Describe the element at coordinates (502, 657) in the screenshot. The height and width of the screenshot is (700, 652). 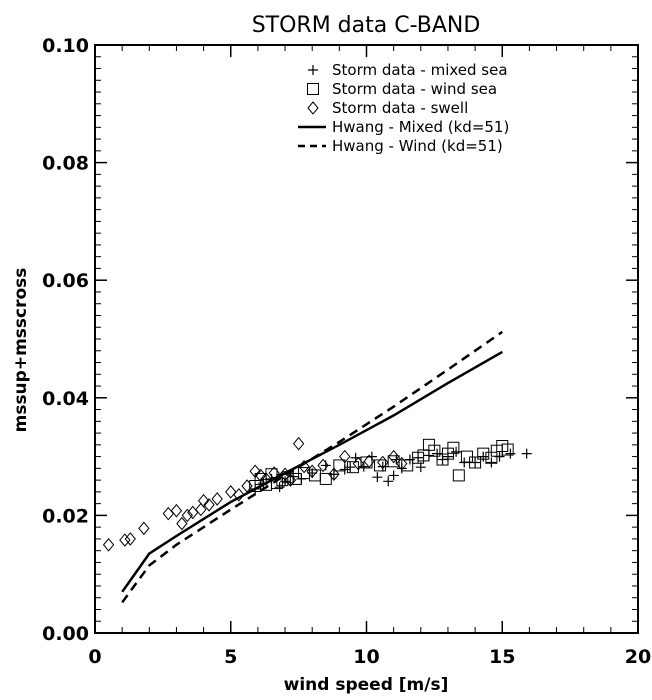
I see `x-tick-label: 15` at that location.